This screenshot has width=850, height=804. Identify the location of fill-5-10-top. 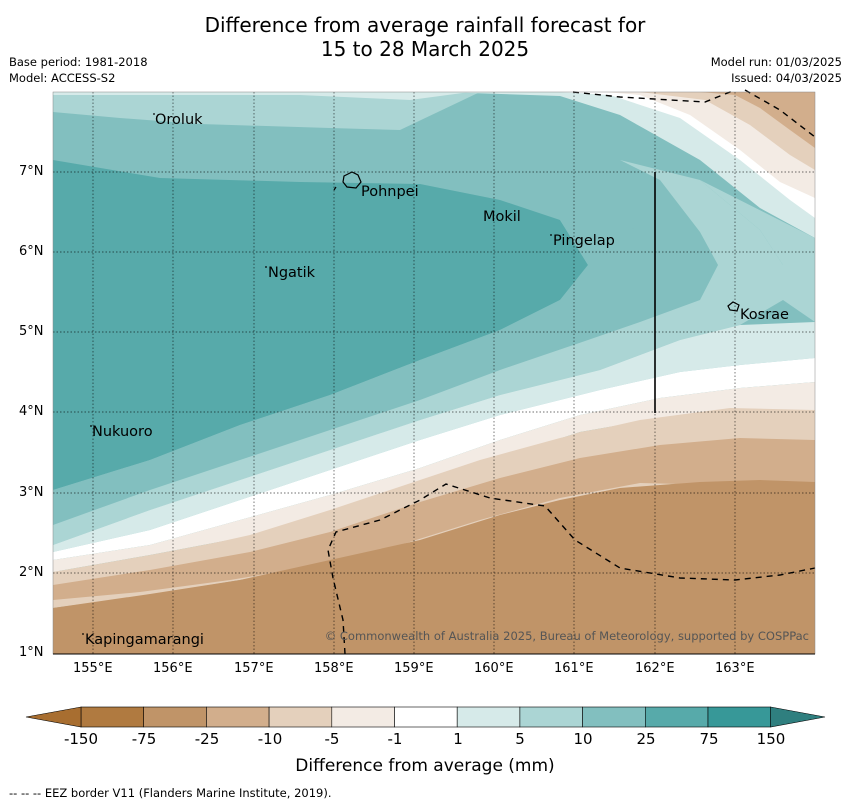
(266, 111).